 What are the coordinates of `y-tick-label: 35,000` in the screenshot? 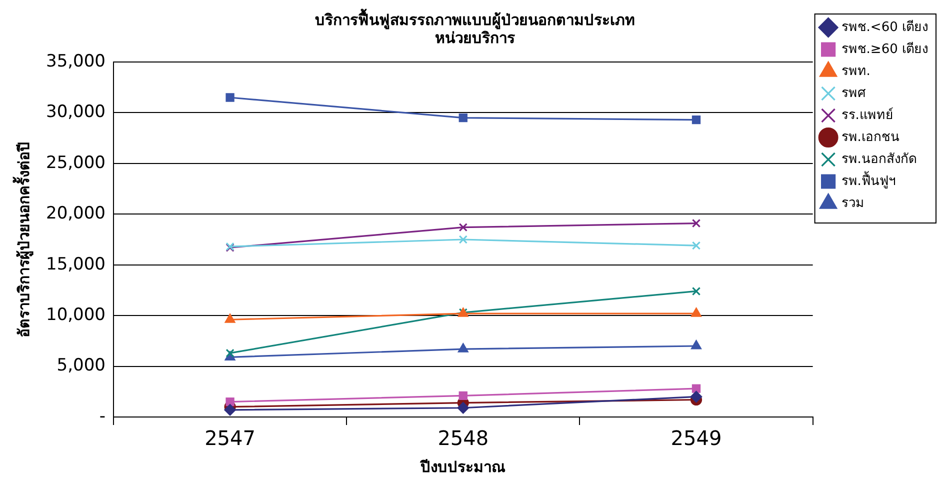 It's located at (76, 61).